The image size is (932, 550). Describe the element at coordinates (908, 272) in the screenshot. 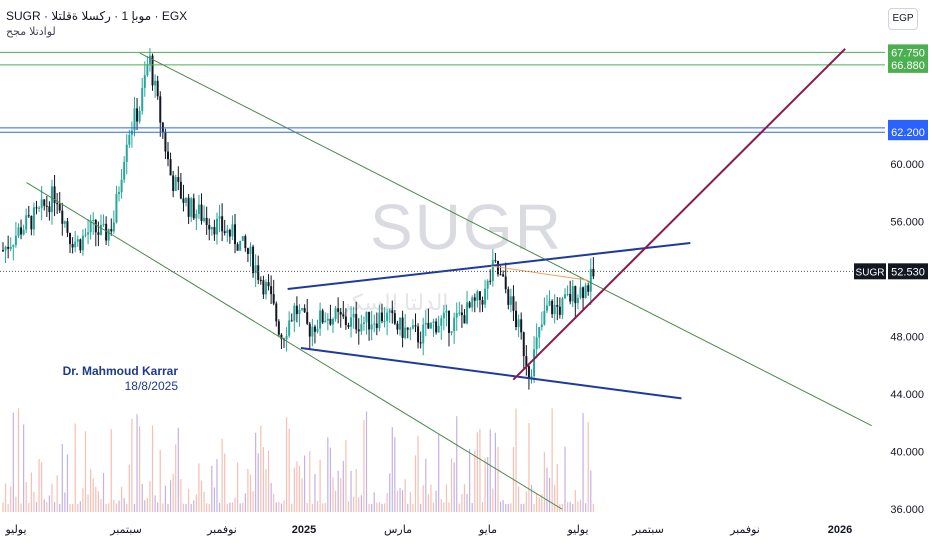

I see `last-price-value: 52.530` at that location.